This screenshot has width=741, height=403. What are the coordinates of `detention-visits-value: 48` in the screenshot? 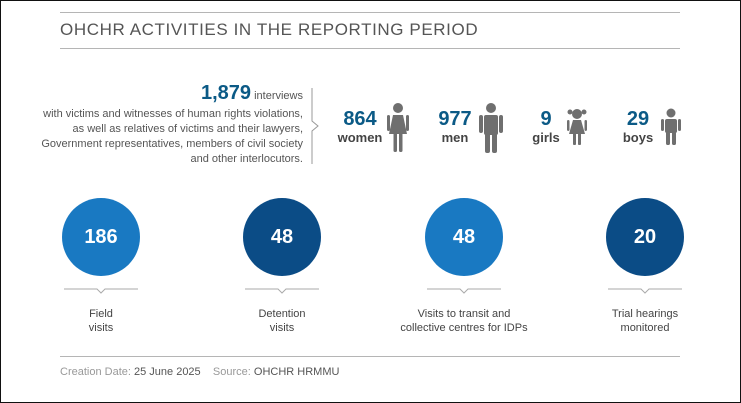 It's located at (282, 236).